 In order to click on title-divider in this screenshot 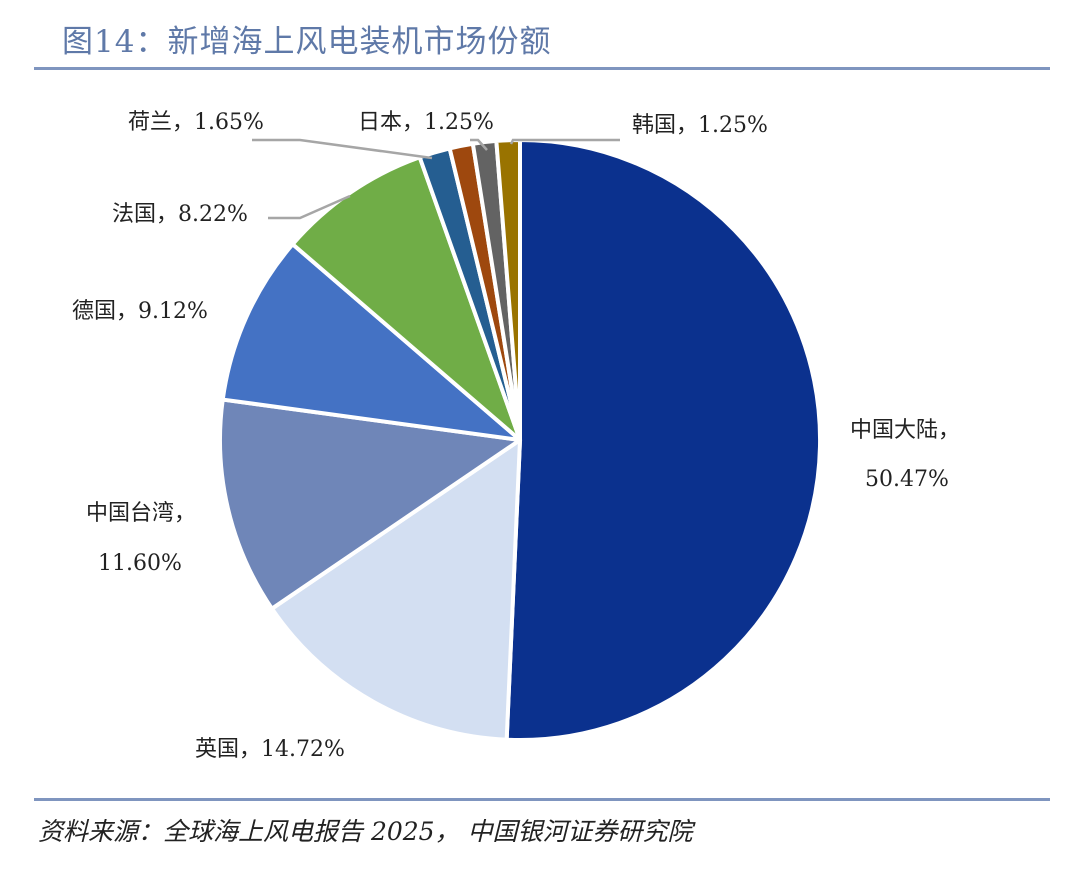, I will do `click(542, 68)`.